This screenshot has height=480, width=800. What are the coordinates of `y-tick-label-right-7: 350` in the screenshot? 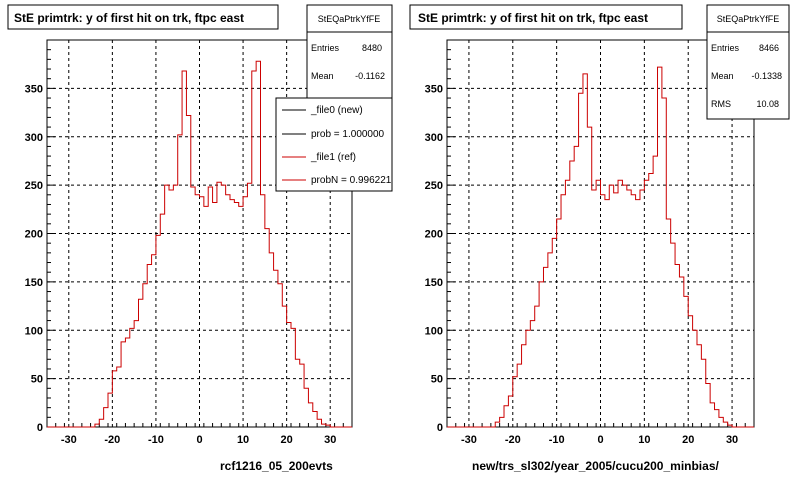 It's located at (434, 89).